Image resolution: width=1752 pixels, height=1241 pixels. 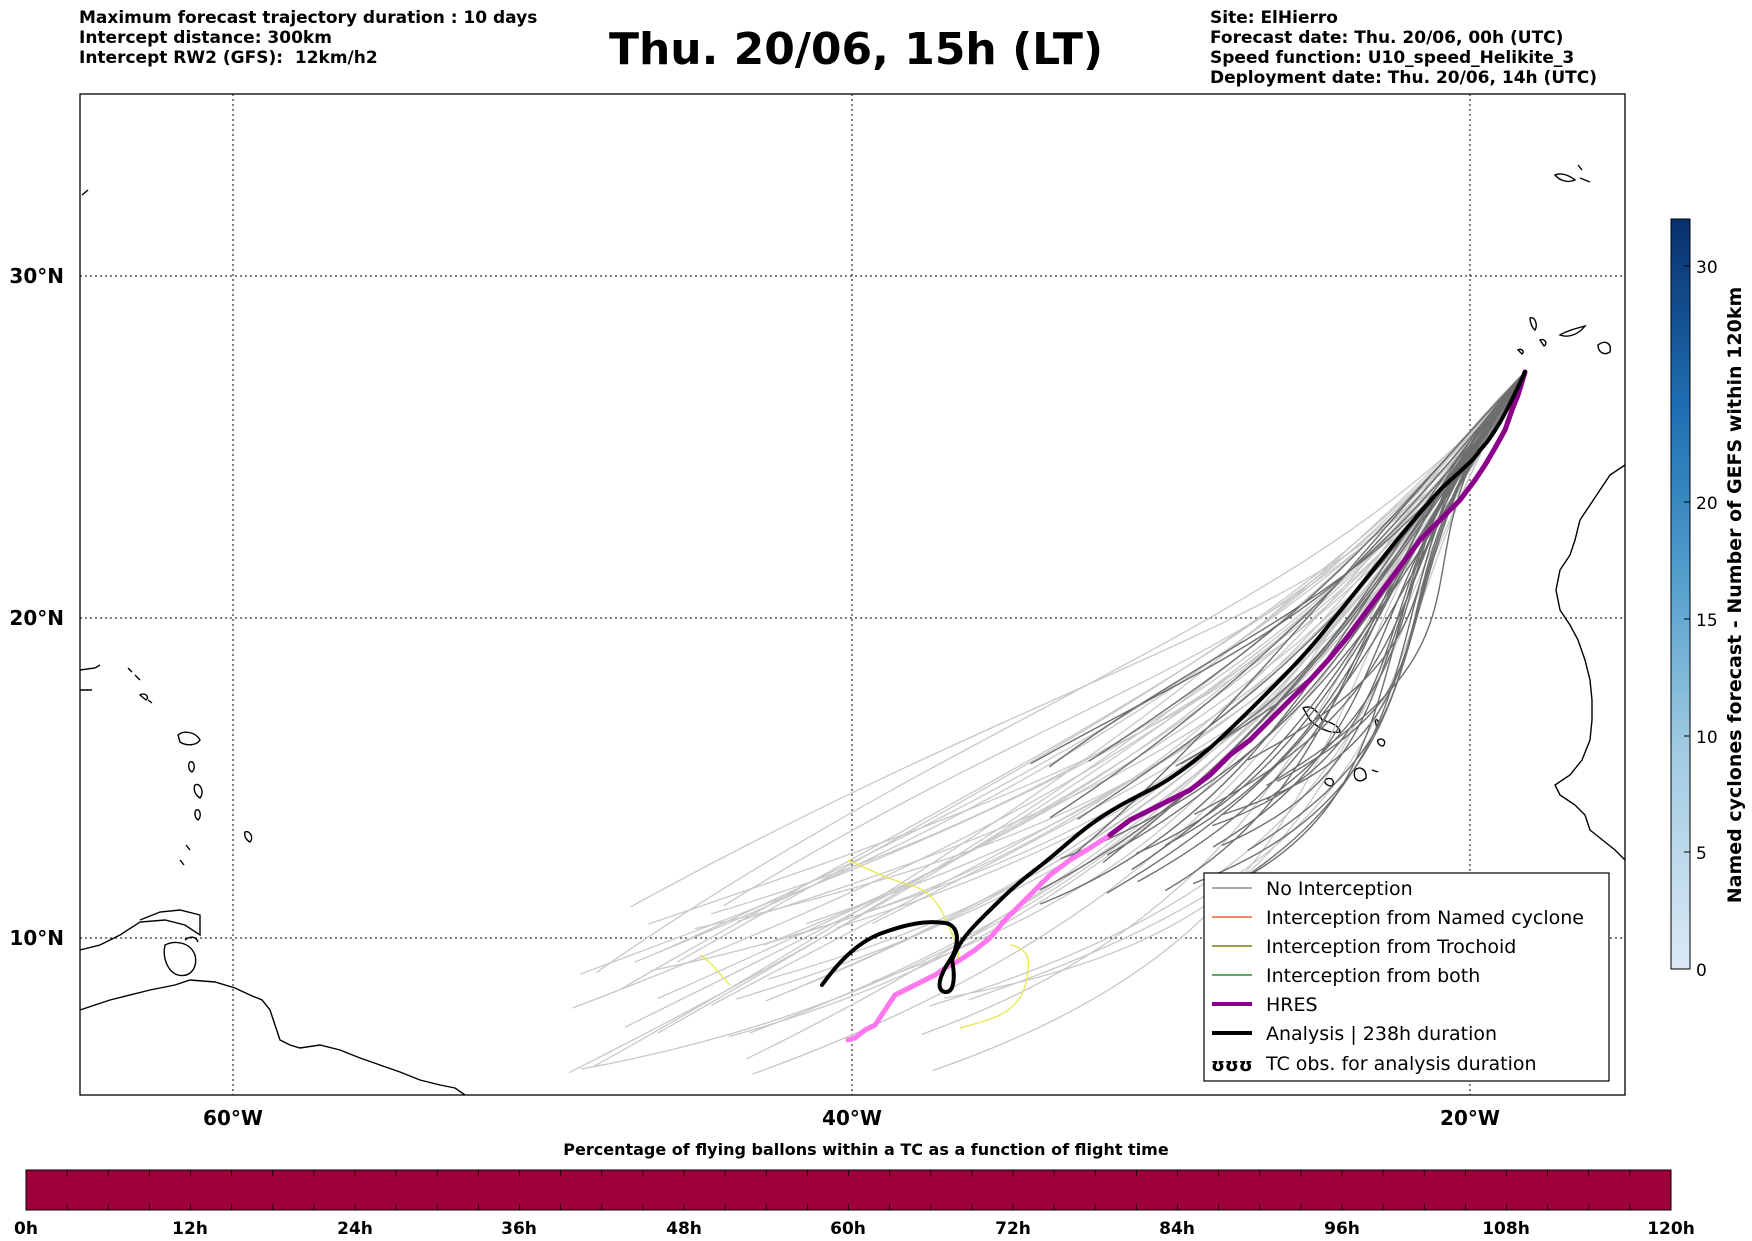 I want to click on bottom-tick-84h: 84h, so click(x=1177, y=1229).